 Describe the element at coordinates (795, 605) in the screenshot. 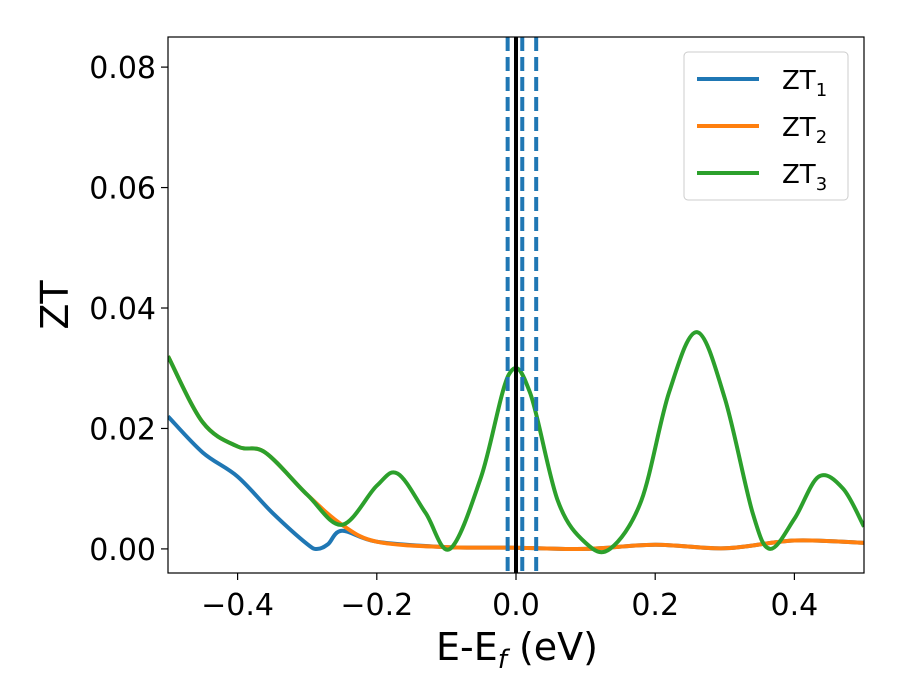

I see `x-tick-label: 0.4` at that location.